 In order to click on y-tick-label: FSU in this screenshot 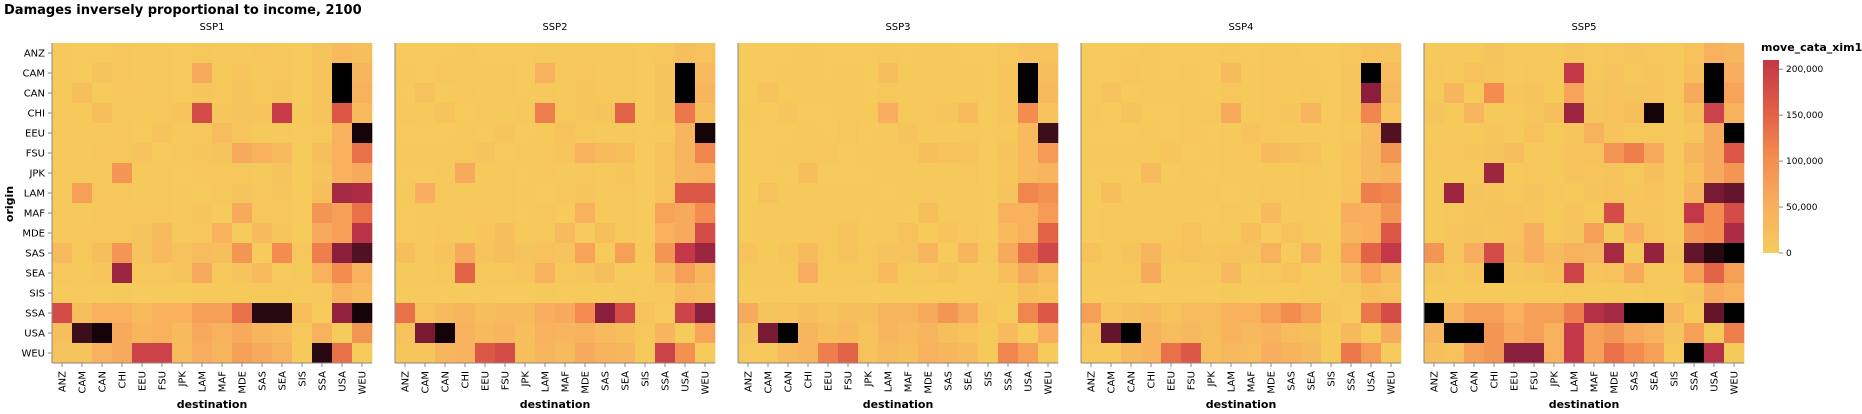, I will do `click(35, 154)`.